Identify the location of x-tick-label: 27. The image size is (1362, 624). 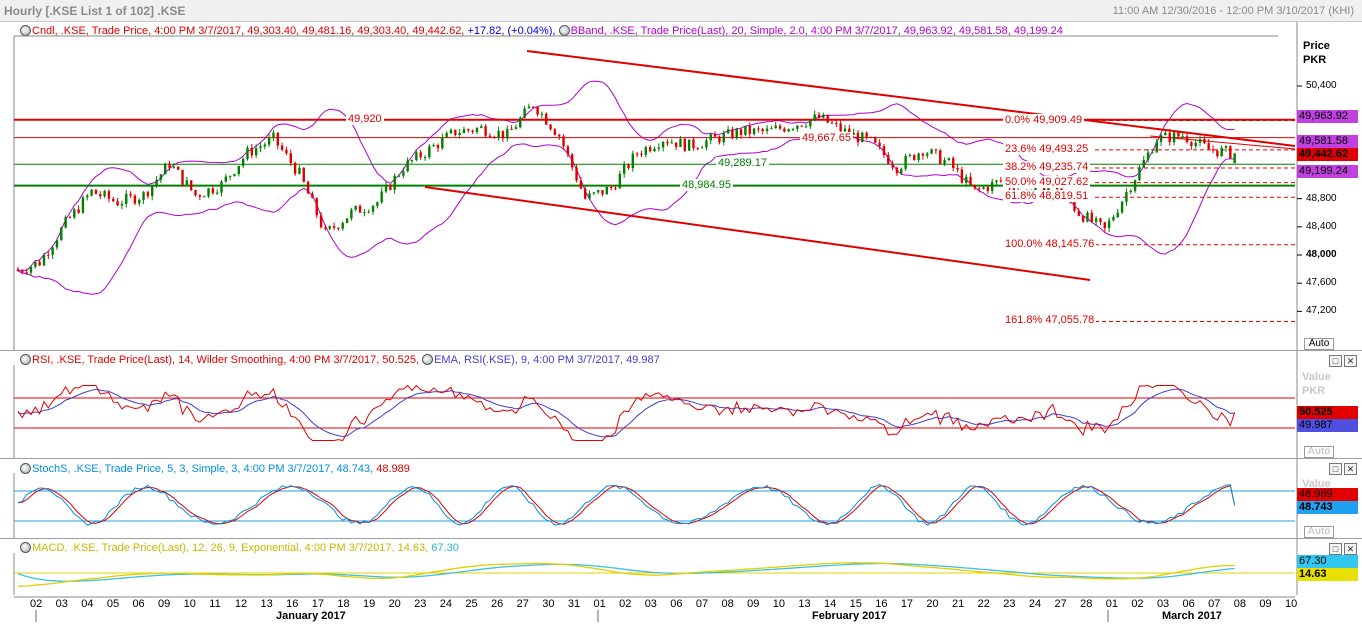
(522, 604).